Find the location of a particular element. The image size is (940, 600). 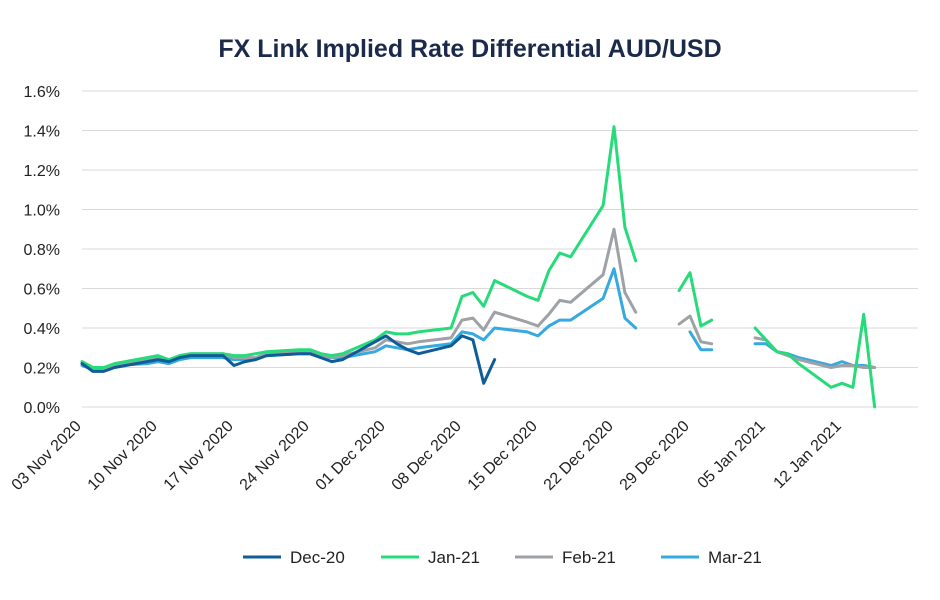

x-tick-label: 15 Dec 2020 is located at coordinates (503, 456).